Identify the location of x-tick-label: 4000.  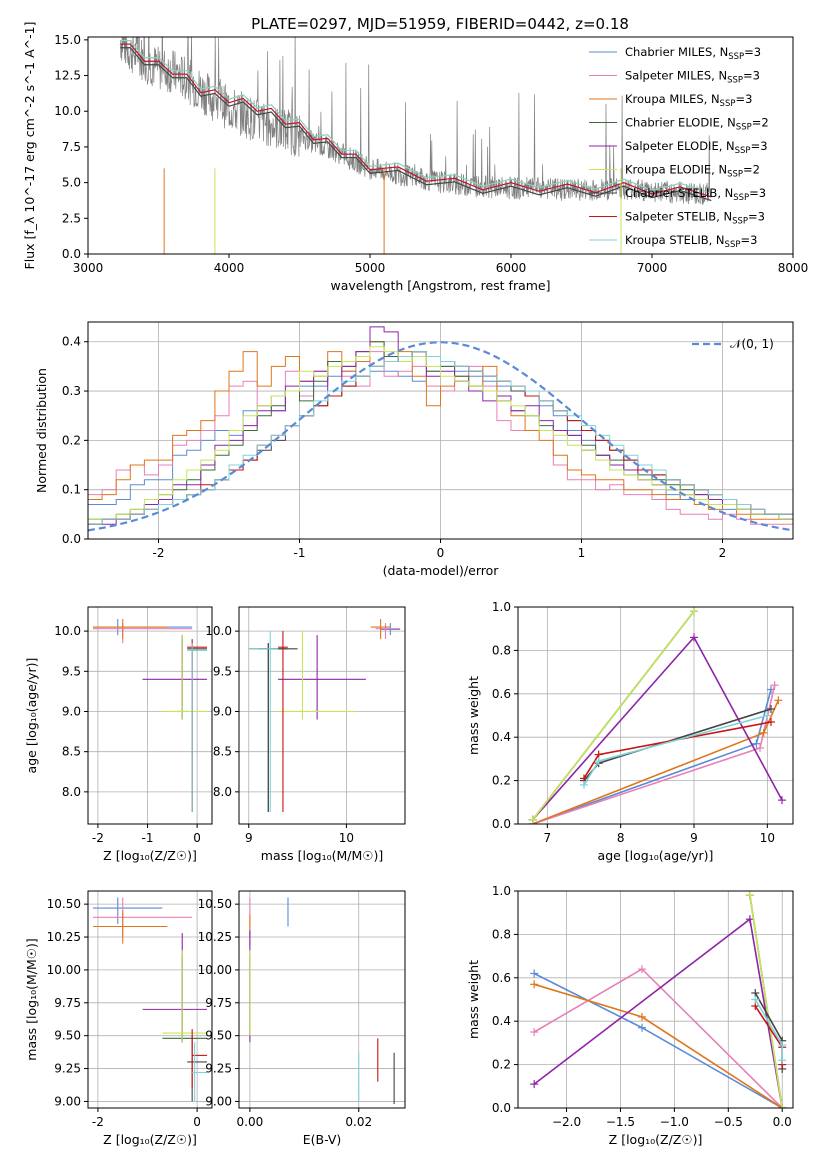
(229, 268).